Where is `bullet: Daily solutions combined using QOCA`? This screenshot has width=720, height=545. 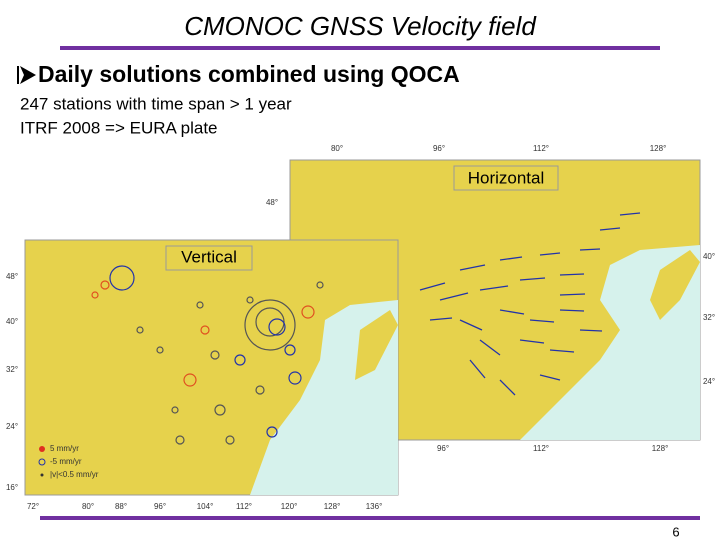 bullet: Daily solutions combined using QOCA is located at coordinates (249, 74).